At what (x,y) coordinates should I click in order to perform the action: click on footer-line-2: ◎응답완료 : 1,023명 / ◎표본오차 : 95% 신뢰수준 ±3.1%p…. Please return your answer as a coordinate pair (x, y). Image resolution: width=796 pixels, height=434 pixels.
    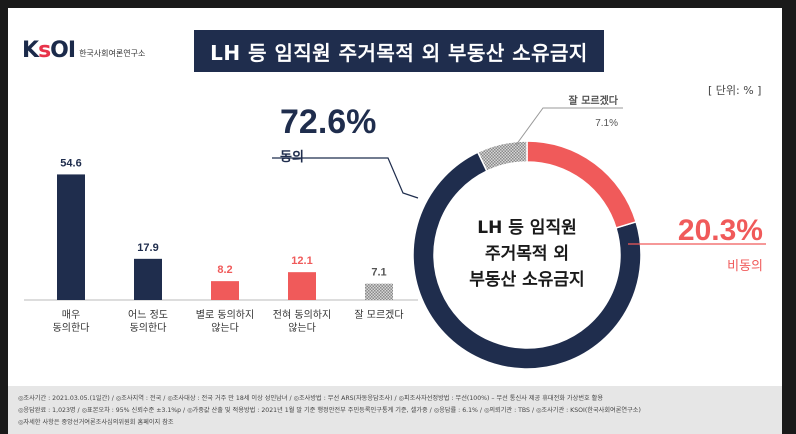
    Looking at the image, I should click on (329, 410).